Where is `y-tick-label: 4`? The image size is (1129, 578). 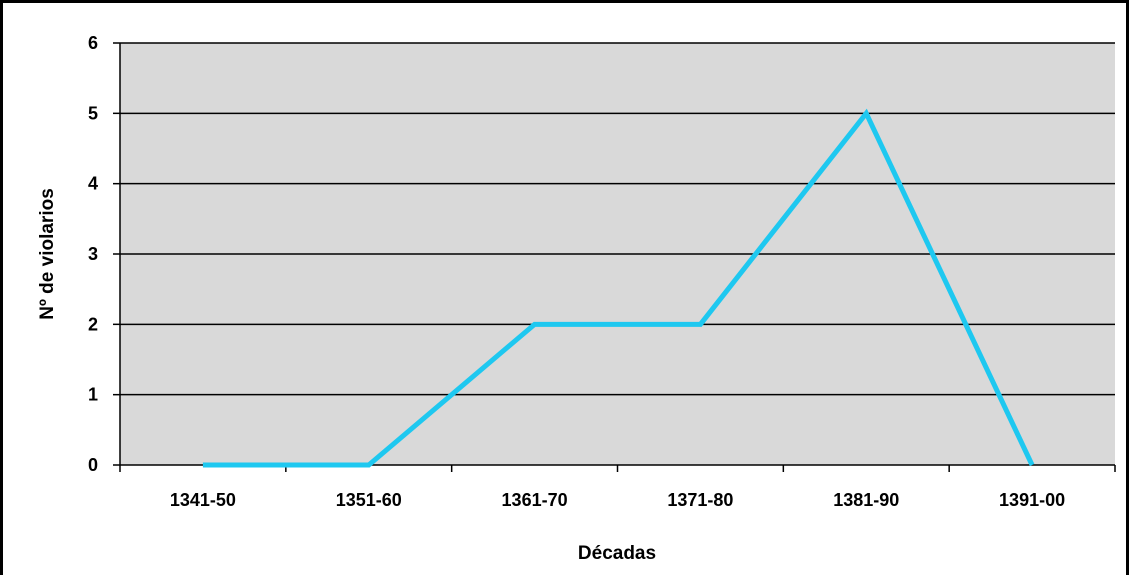
y-tick-label: 4 is located at coordinates (93, 184).